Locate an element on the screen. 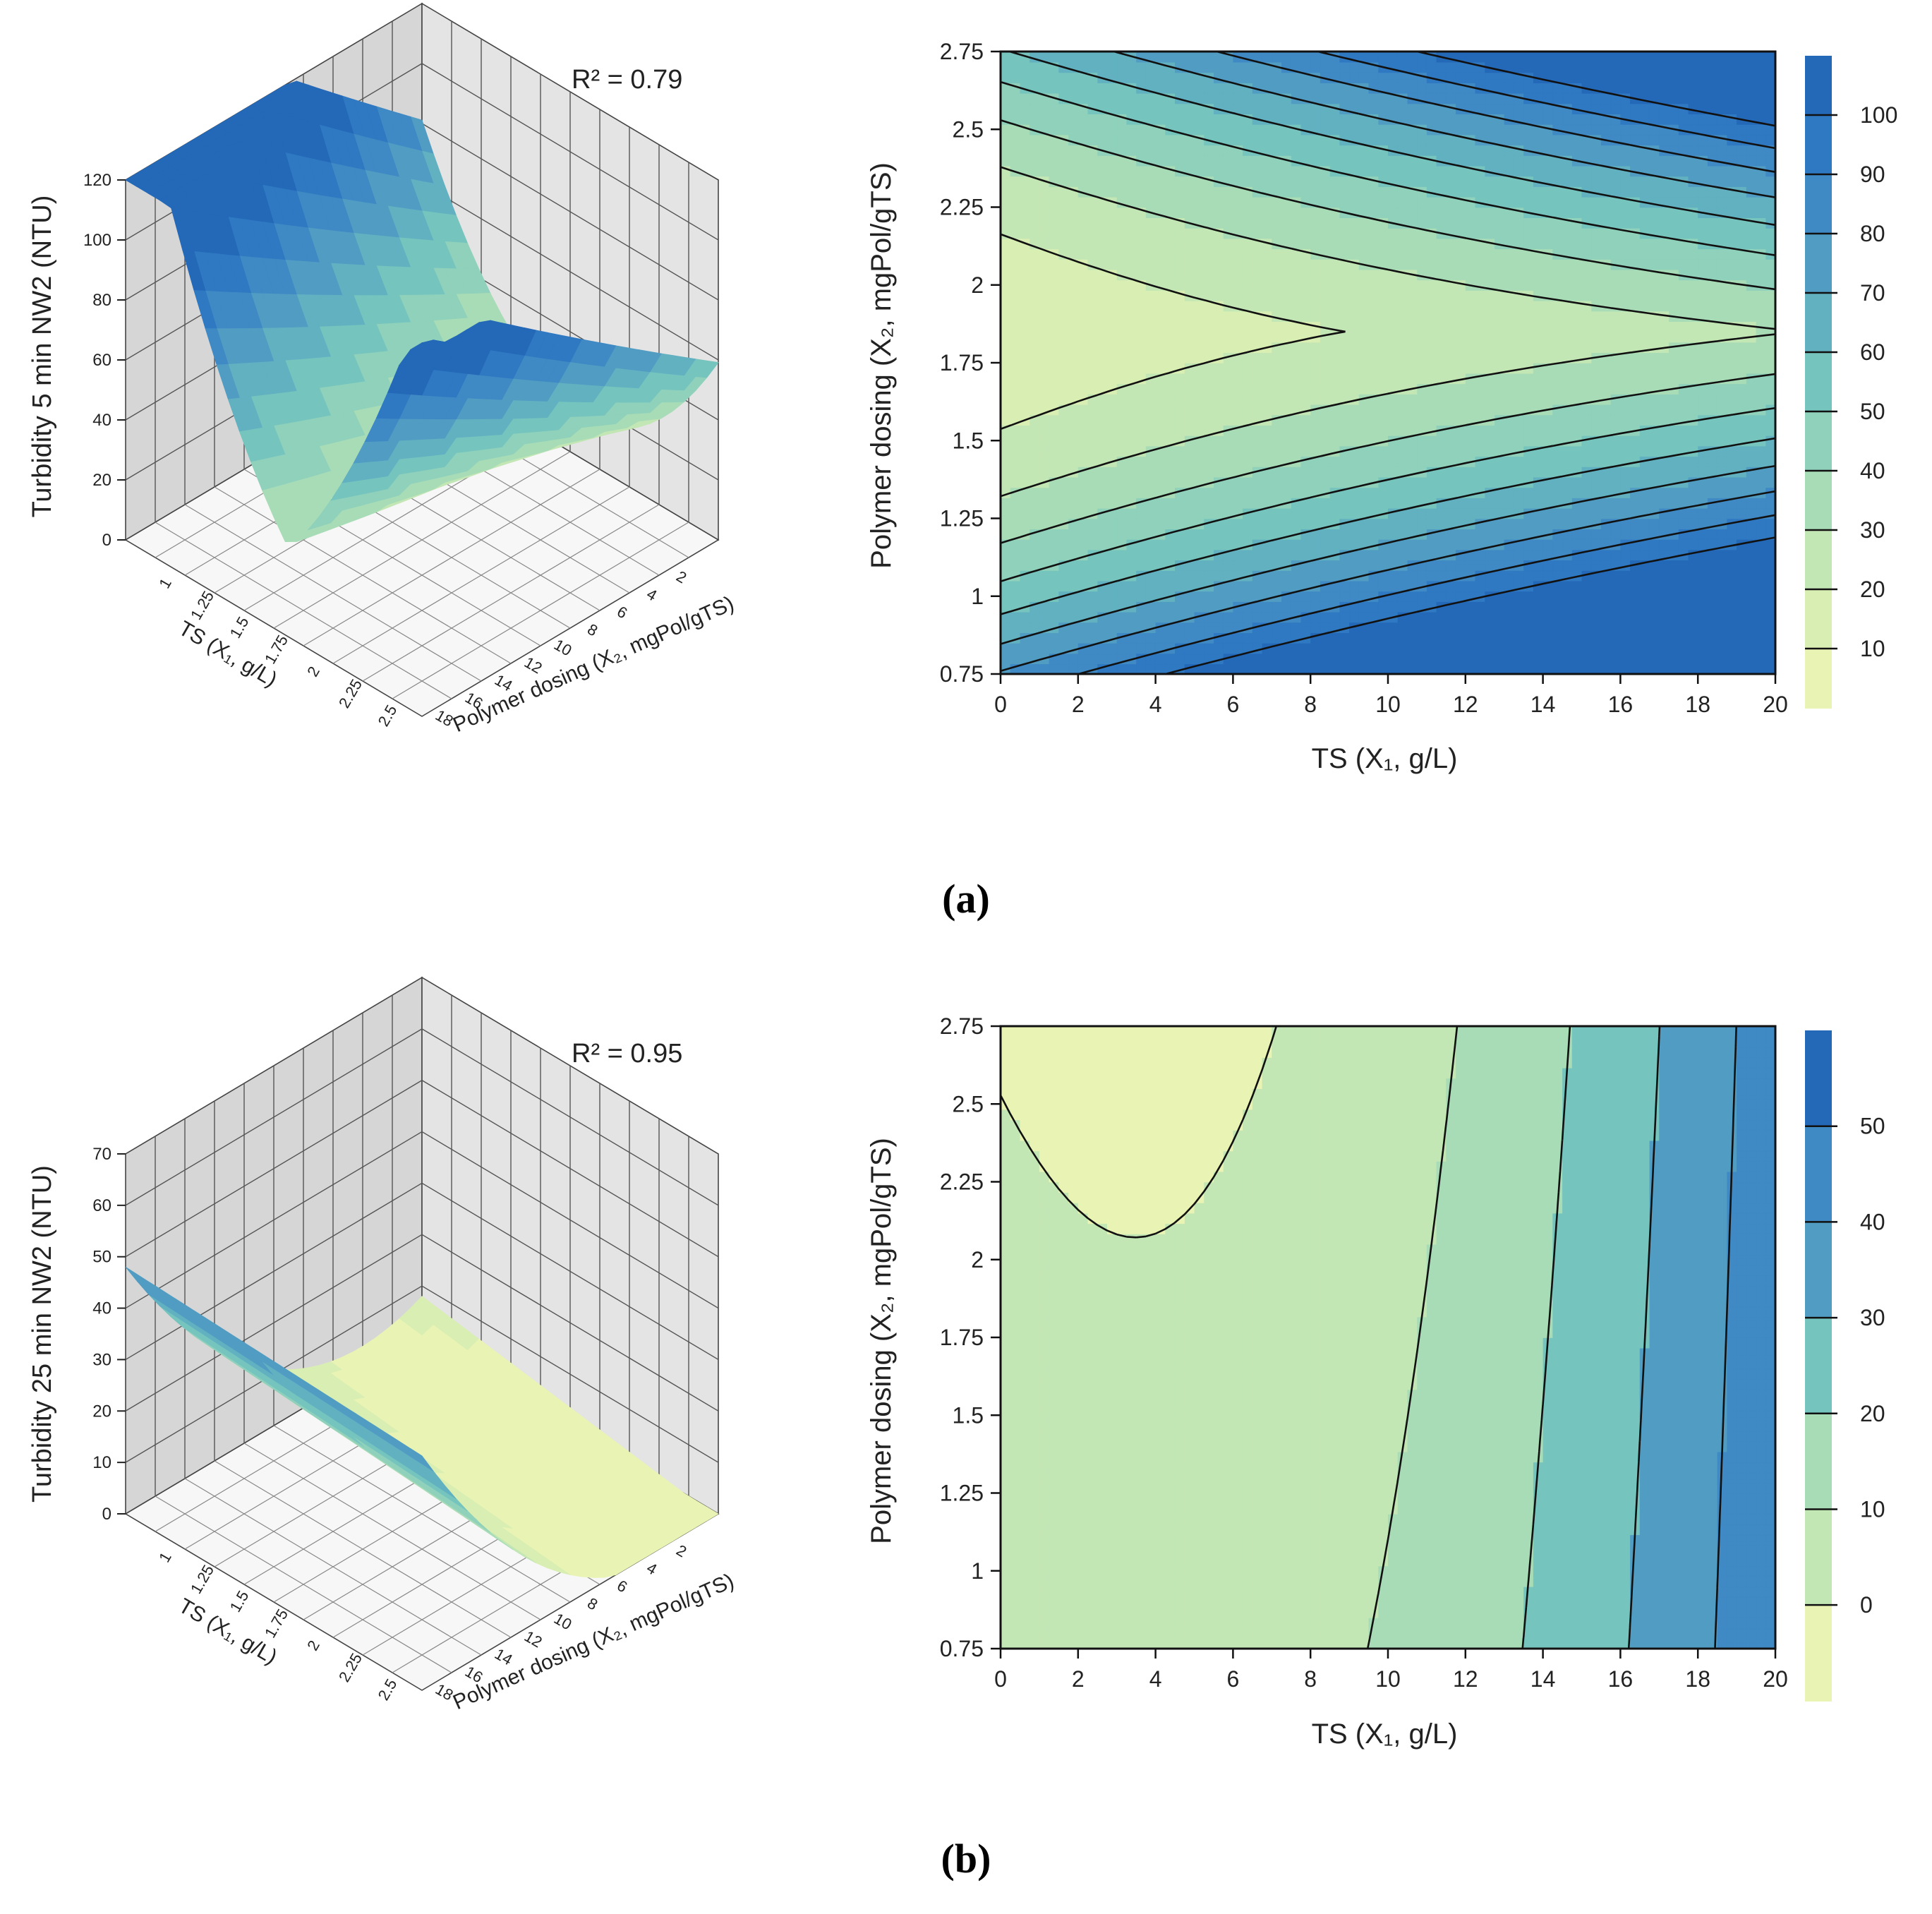  x-tick-label: 10 is located at coordinates (563, 648).